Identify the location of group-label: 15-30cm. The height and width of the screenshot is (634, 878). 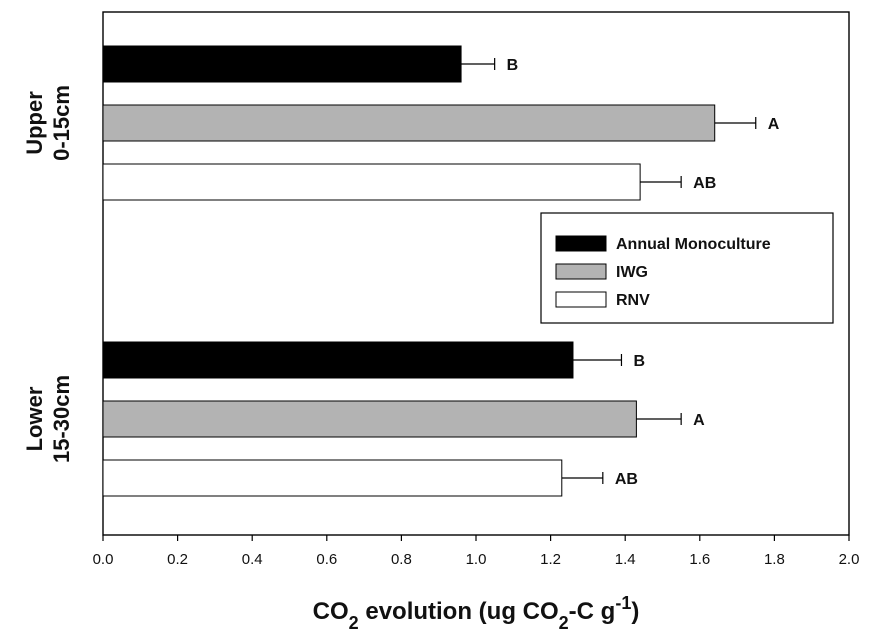
(61, 419).